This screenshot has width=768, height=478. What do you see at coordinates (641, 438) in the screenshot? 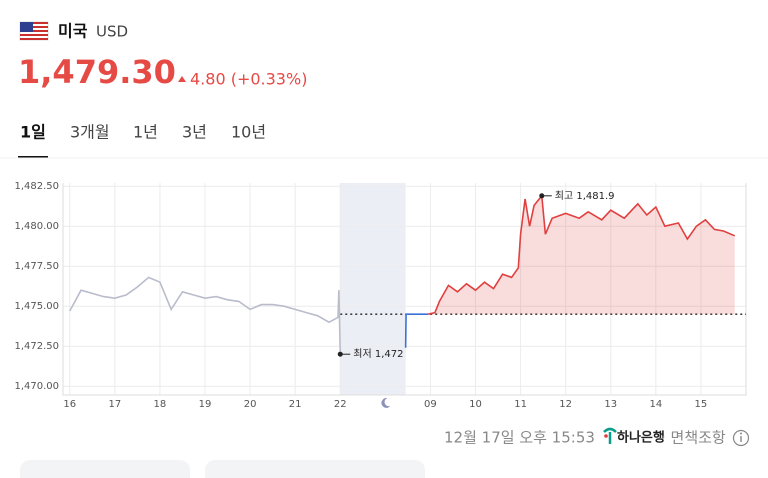
I see `bank-name: 하나은행` at bounding box center [641, 438].